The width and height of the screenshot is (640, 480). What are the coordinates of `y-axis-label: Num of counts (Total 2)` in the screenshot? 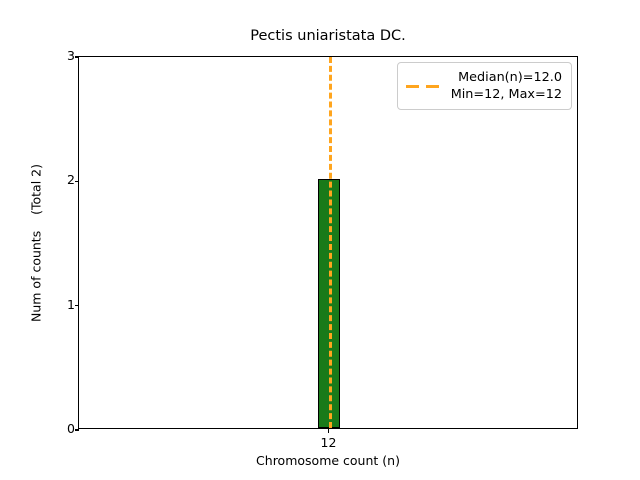 It's located at (36, 242).